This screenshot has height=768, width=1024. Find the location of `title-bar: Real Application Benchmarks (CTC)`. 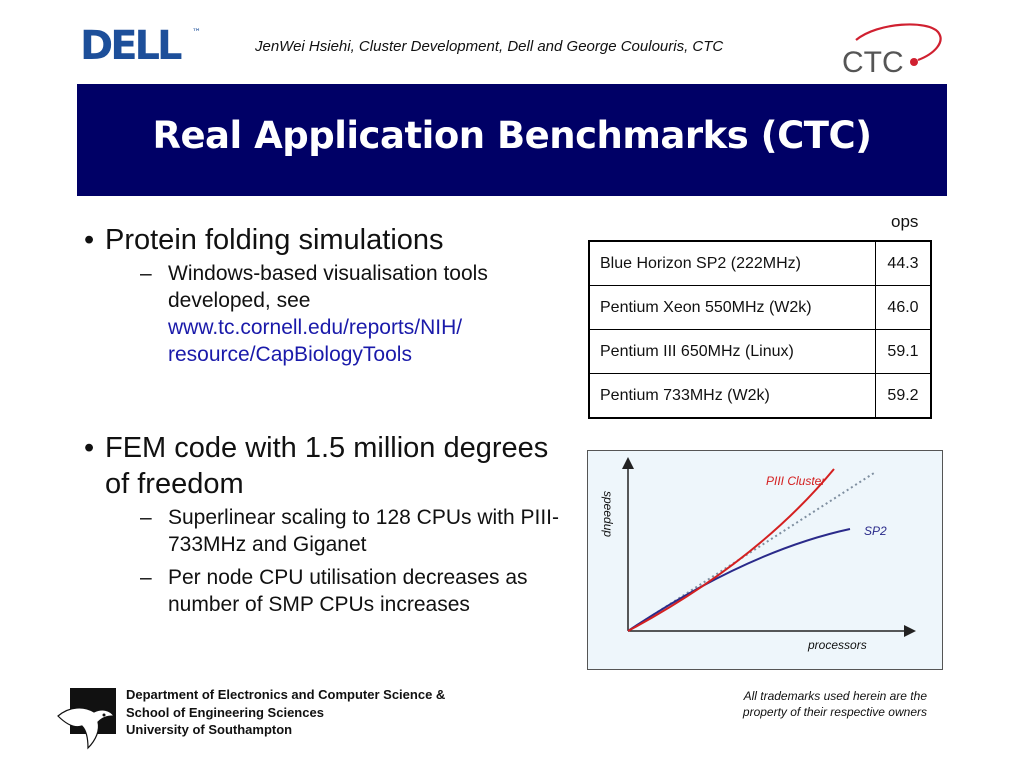

title-bar: Real Application Benchmarks (CTC) is located at coordinates (512, 140).